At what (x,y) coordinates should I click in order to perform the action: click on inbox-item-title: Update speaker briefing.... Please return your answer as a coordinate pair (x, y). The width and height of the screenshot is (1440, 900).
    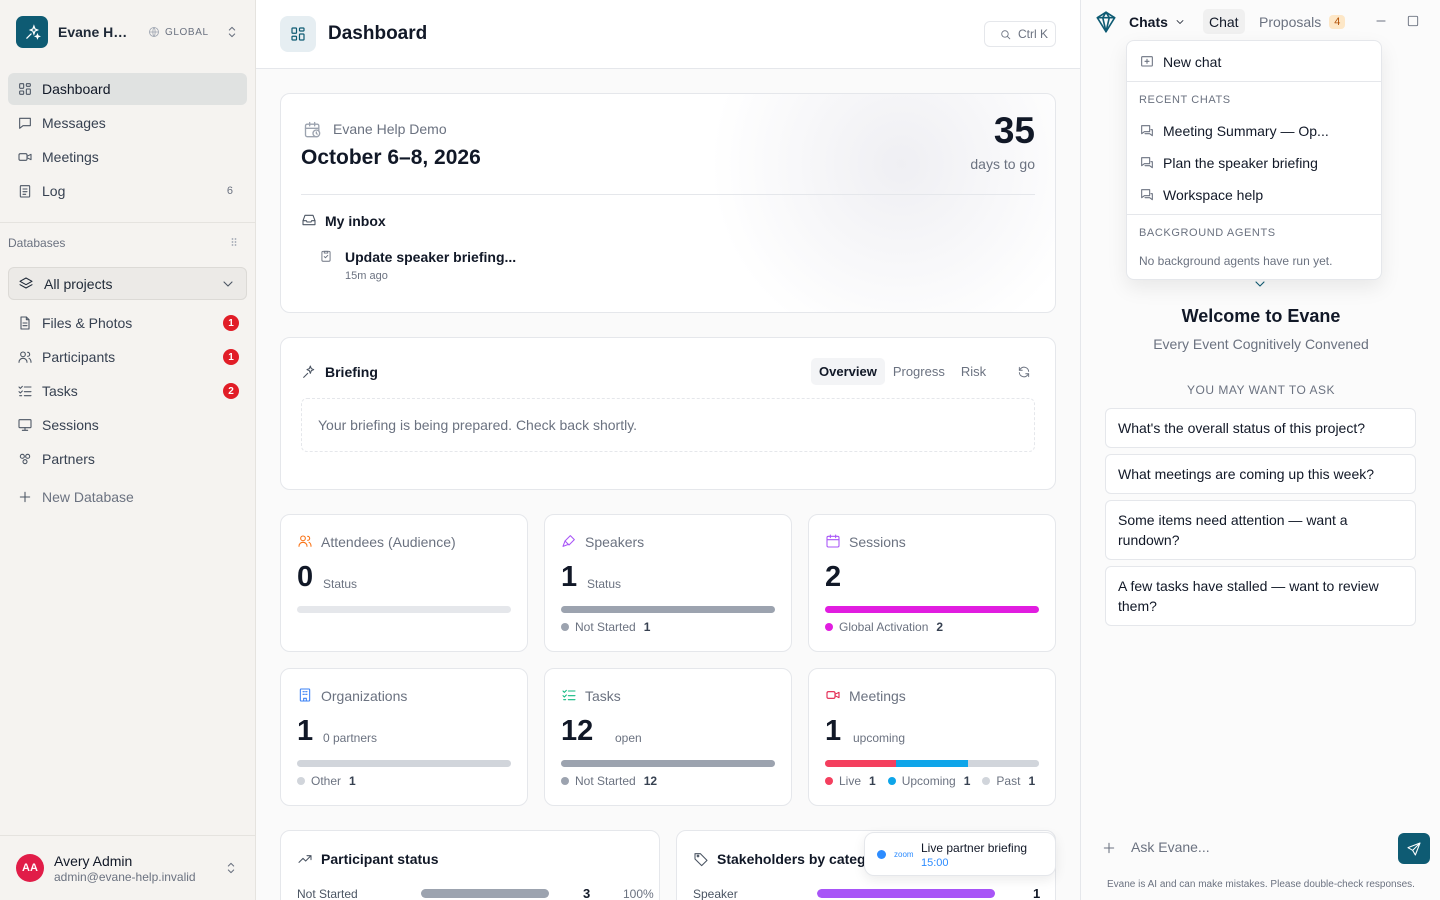
    Looking at the image, I should click on (431, 257).